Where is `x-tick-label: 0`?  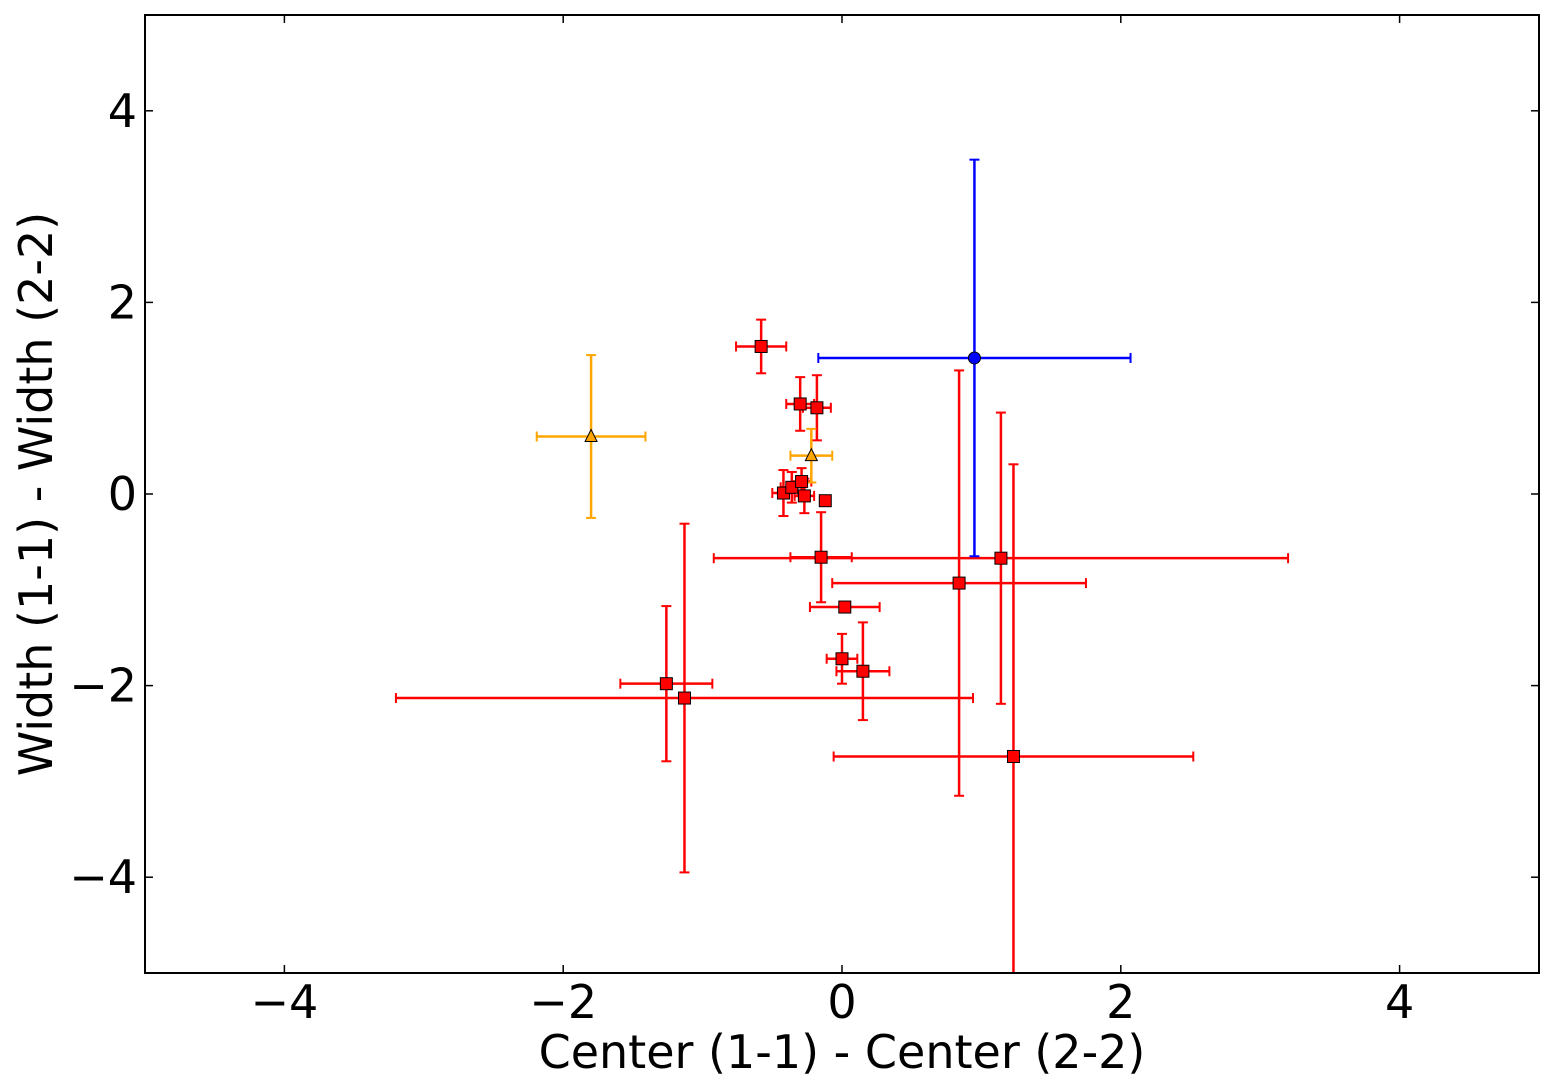 x-tick-label: 0 is located at coordinates (841, 1002).